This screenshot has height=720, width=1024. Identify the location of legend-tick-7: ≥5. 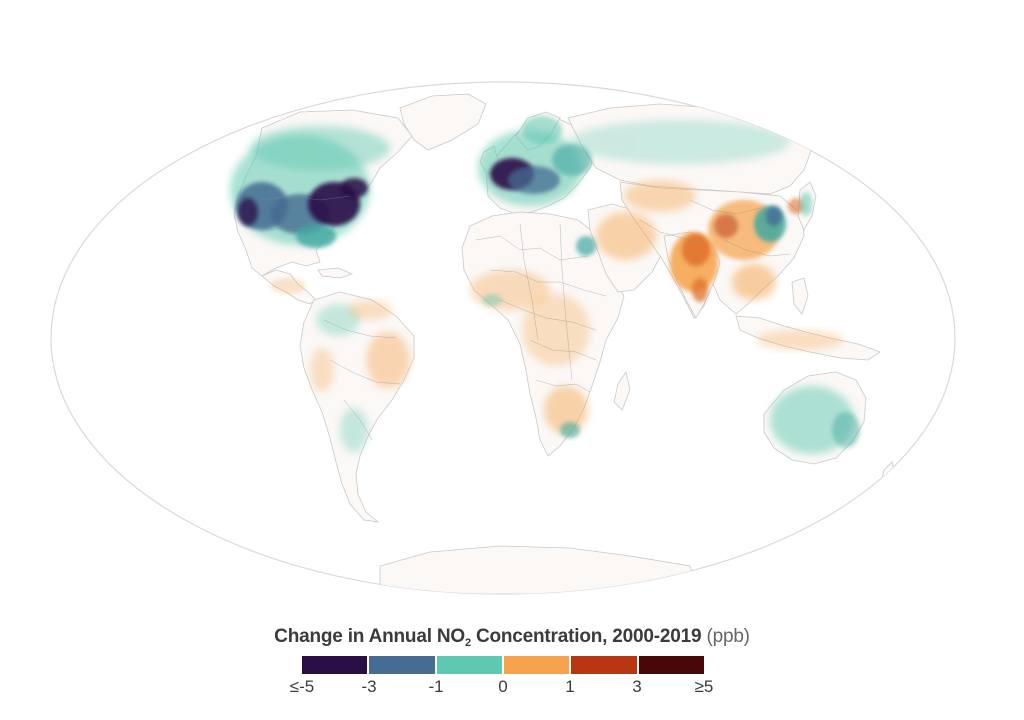
(704, 686).